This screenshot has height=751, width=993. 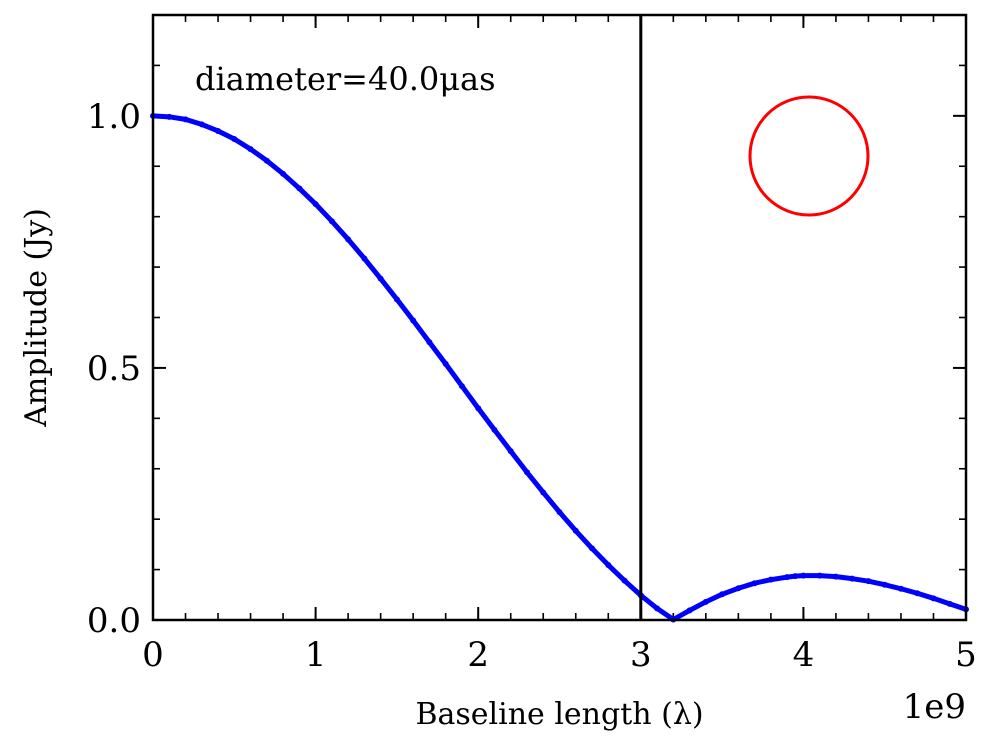 I want to click on y-axis-label: Amplitude (Jy), so click(x=36, y=318).